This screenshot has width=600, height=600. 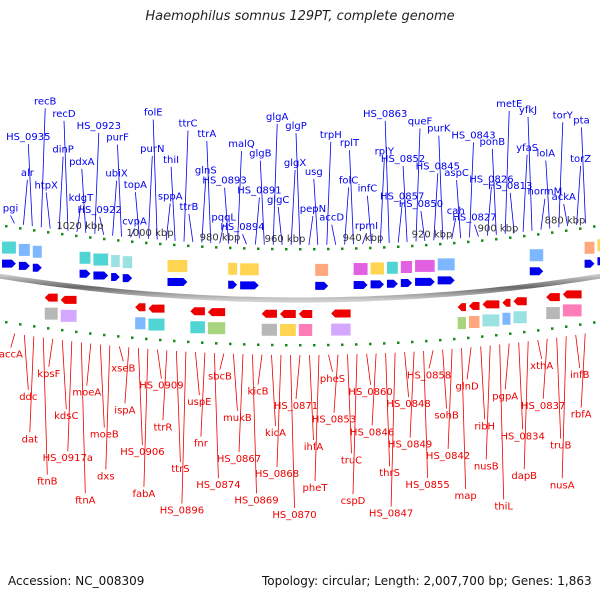 I want to click on forward-gene-label: dinP, so click(x=63, y=150).